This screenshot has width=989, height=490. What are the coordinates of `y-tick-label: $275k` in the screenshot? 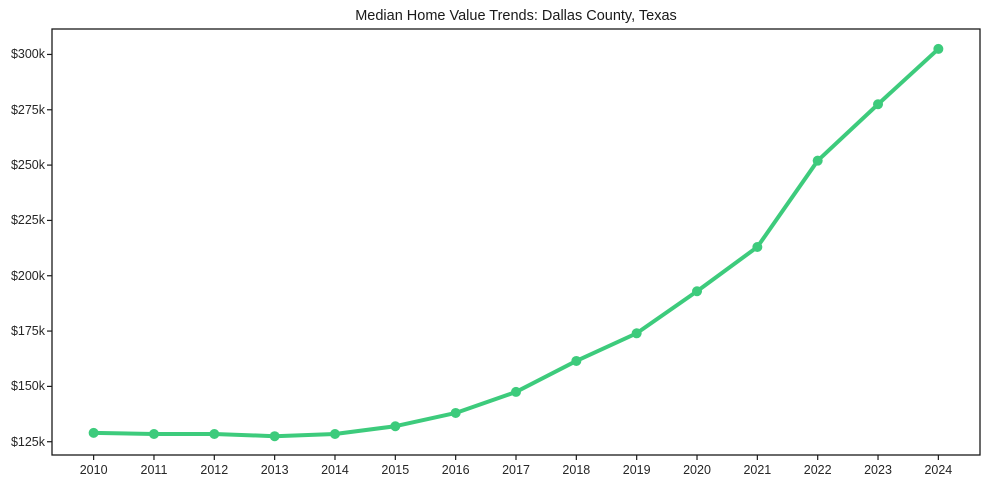 It's located at (27, 109).